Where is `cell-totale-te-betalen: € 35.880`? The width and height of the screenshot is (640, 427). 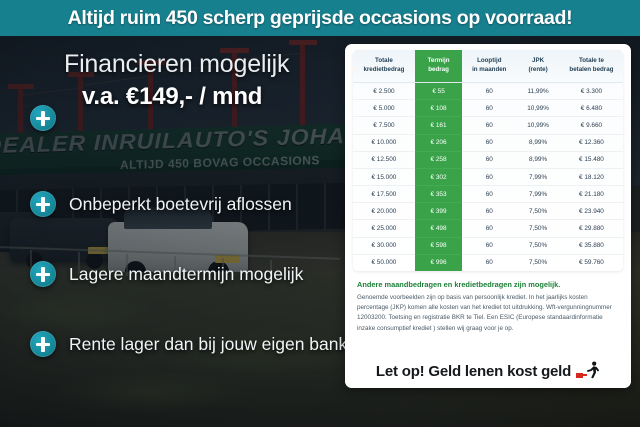
cell-totale-te-betalen: € 35.880 is located at coordinates (591, 245).